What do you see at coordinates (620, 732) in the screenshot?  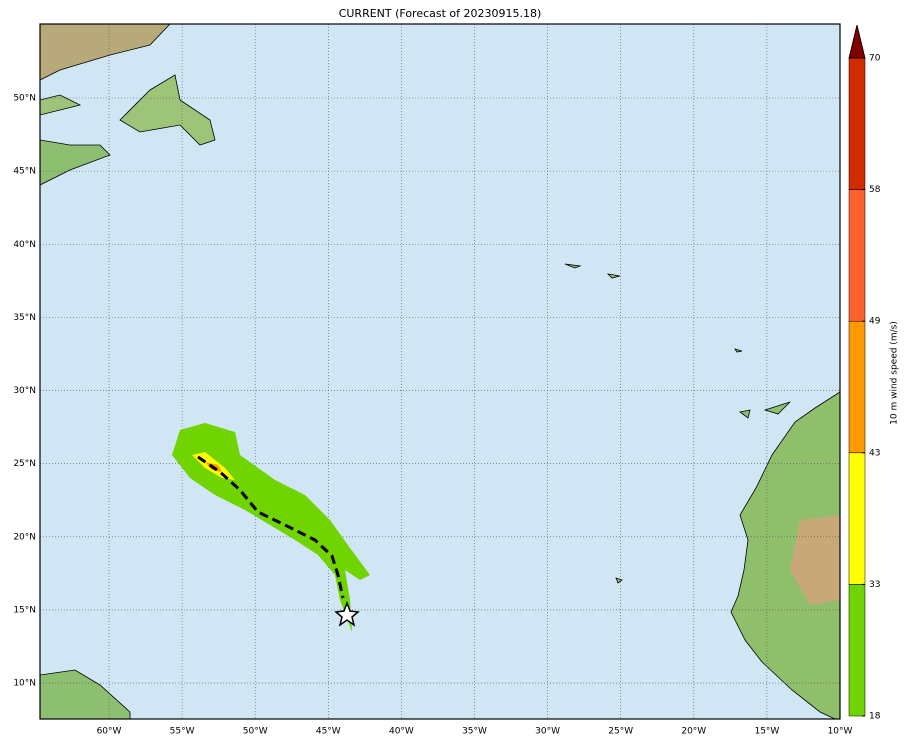 I see `lon-label: 25°W` at bounding box center [620, 732].